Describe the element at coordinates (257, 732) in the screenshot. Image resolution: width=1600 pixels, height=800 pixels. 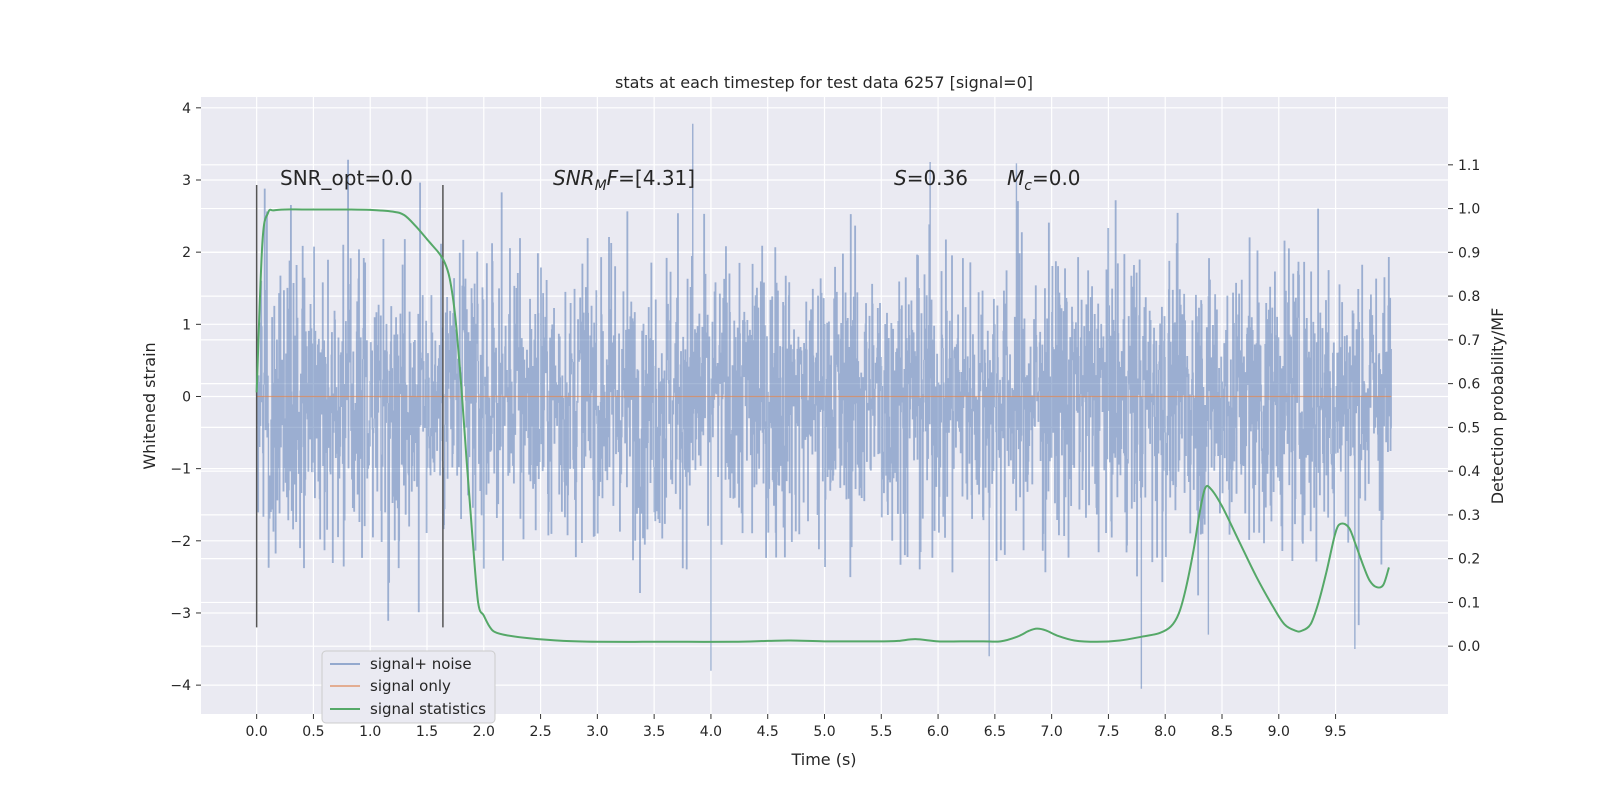
I see `x-tick-label: 0.0` at that location.